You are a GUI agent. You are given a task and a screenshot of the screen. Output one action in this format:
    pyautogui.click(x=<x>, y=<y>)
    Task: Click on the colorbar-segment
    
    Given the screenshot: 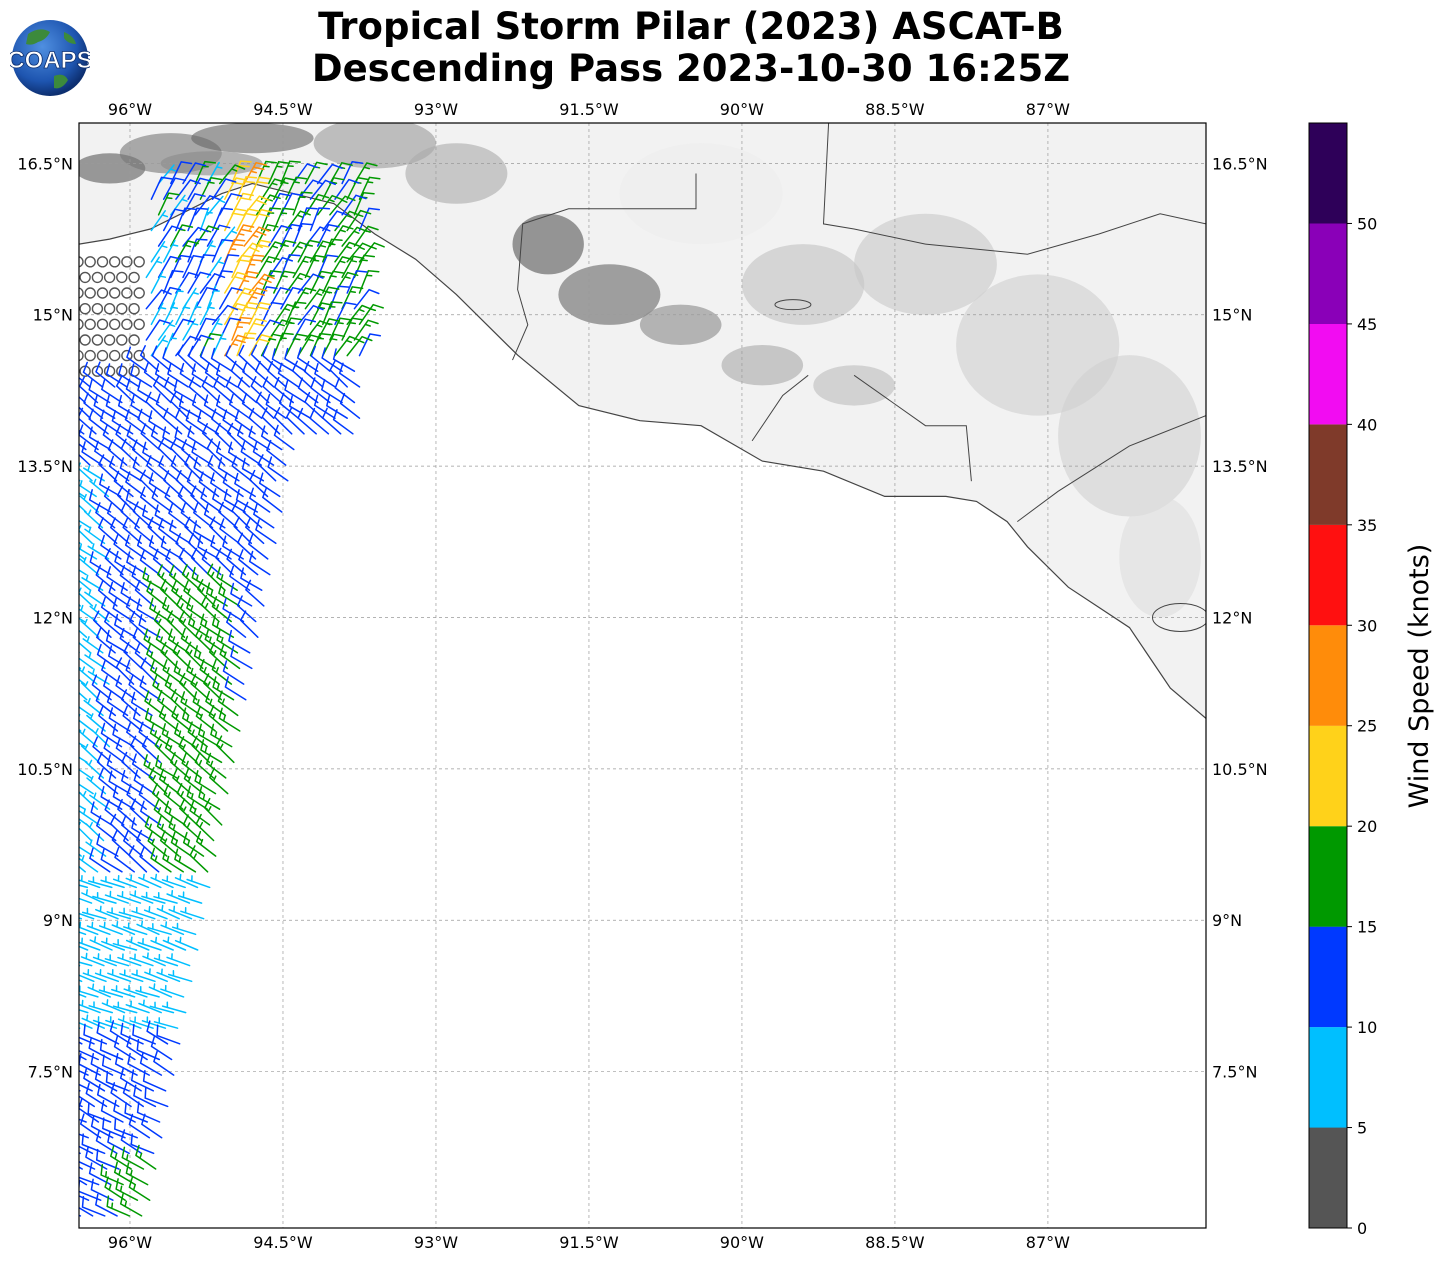 What is the action you would take?
    pyautogui.click(x=1328, y=474)
    